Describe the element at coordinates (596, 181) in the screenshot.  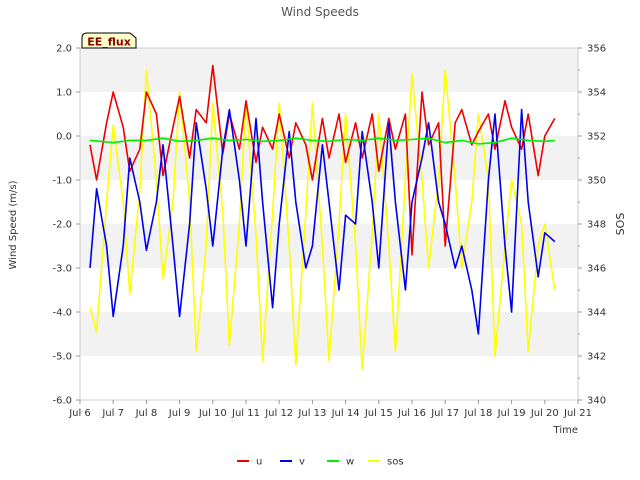
I see `y-tick-label-right: 350` at that location.